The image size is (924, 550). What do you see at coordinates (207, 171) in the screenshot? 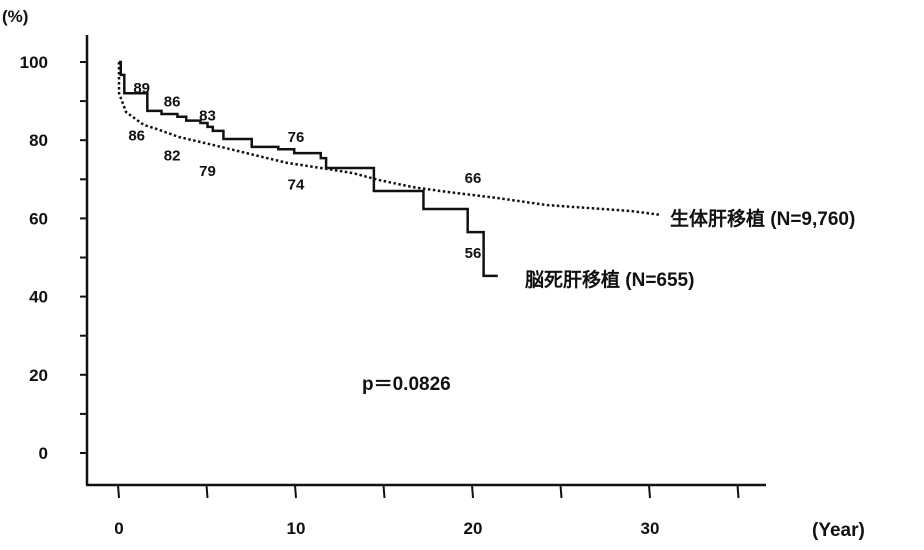
I see `living-donor-survival-label: 79` at bounding box center [207, 171].